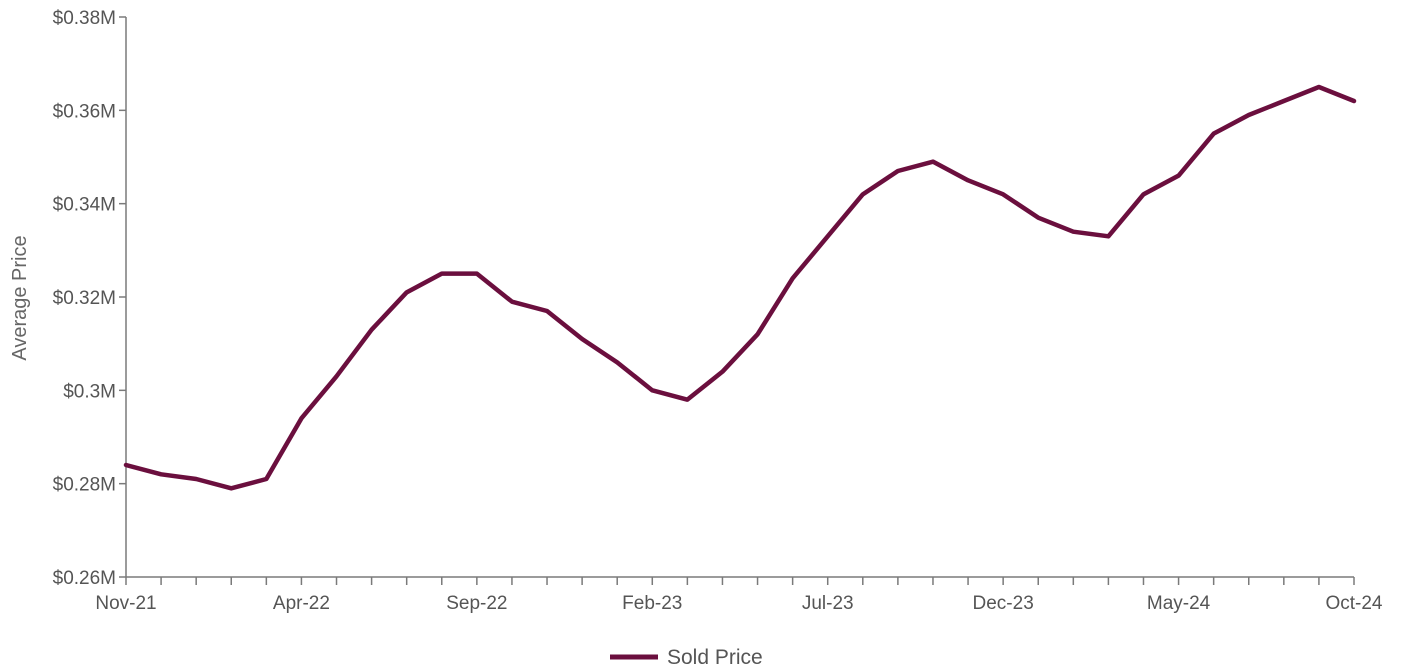 The height and width of the screenshot is (671, 1401). What do you see at coordinates (125, 603) in the screenshot?
I see `x-tick-label: Nov-21` at bounding box center [125, 603].